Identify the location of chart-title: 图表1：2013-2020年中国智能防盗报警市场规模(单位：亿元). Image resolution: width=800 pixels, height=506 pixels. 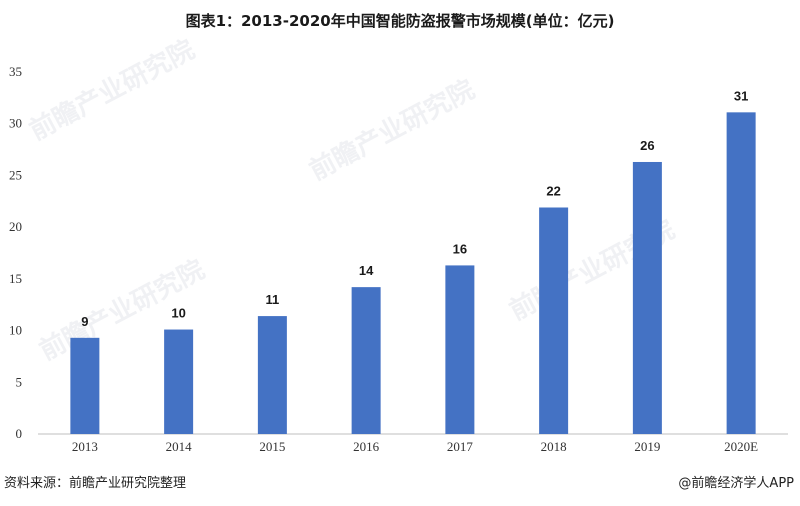
(400, 21).